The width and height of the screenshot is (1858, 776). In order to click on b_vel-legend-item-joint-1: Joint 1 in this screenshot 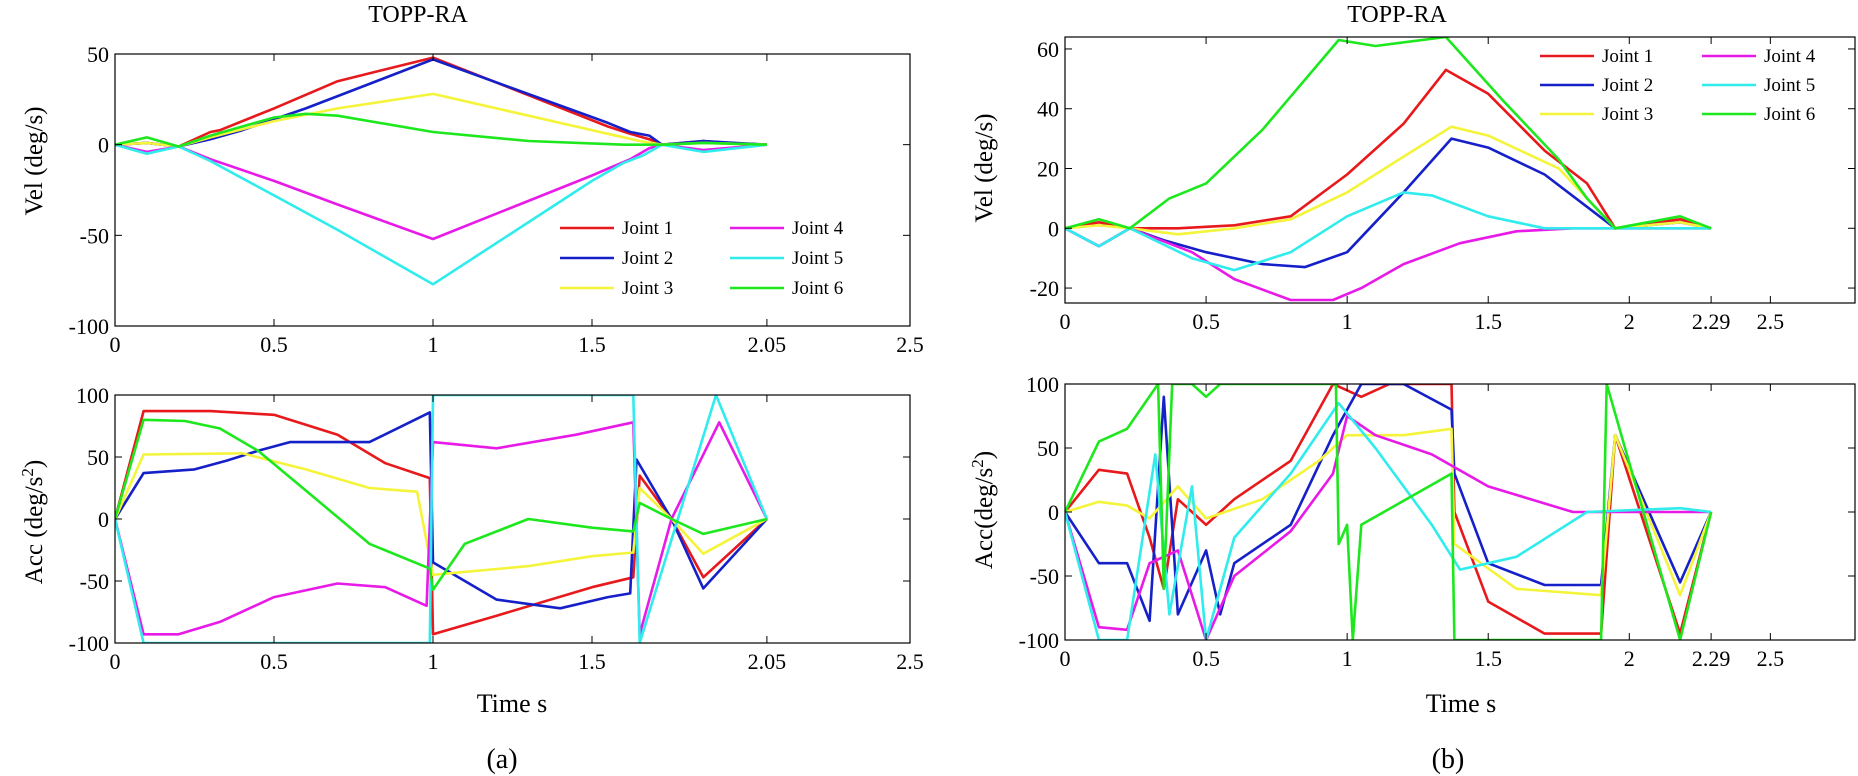, I will do `click(1596, 56)`.